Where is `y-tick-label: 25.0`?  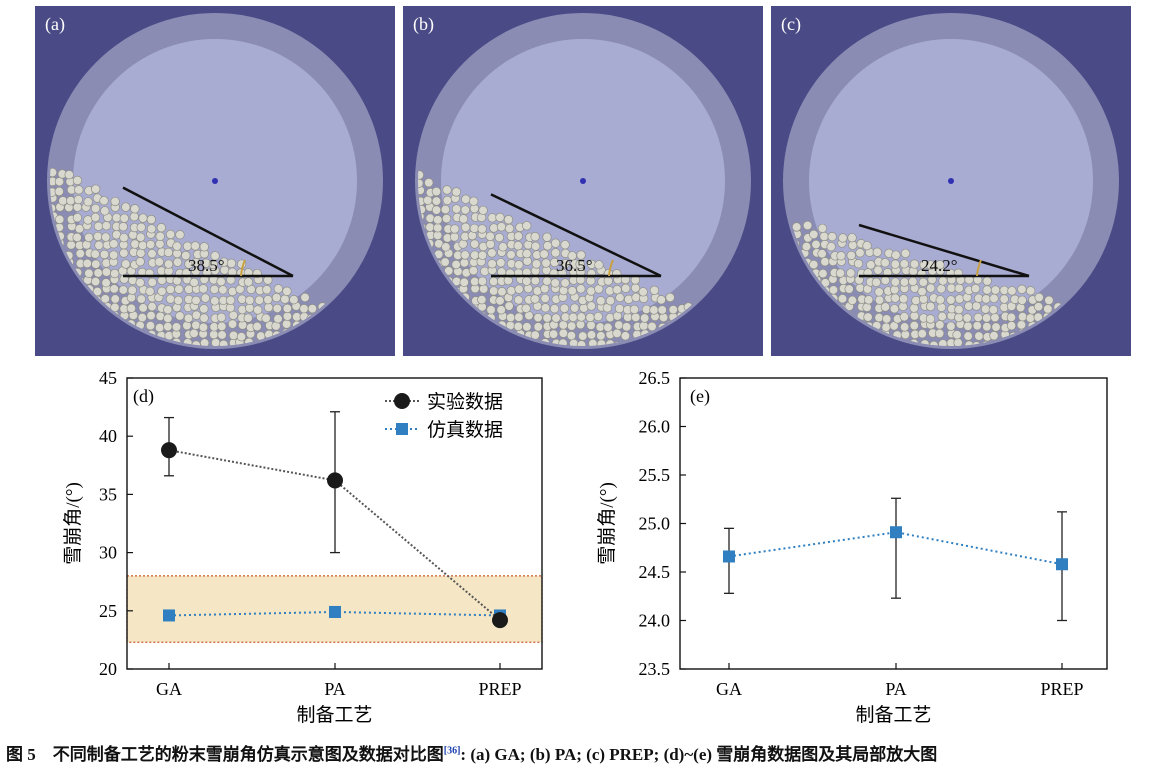
y-tick-label: 25.0 is located at coordinates (655, 524).